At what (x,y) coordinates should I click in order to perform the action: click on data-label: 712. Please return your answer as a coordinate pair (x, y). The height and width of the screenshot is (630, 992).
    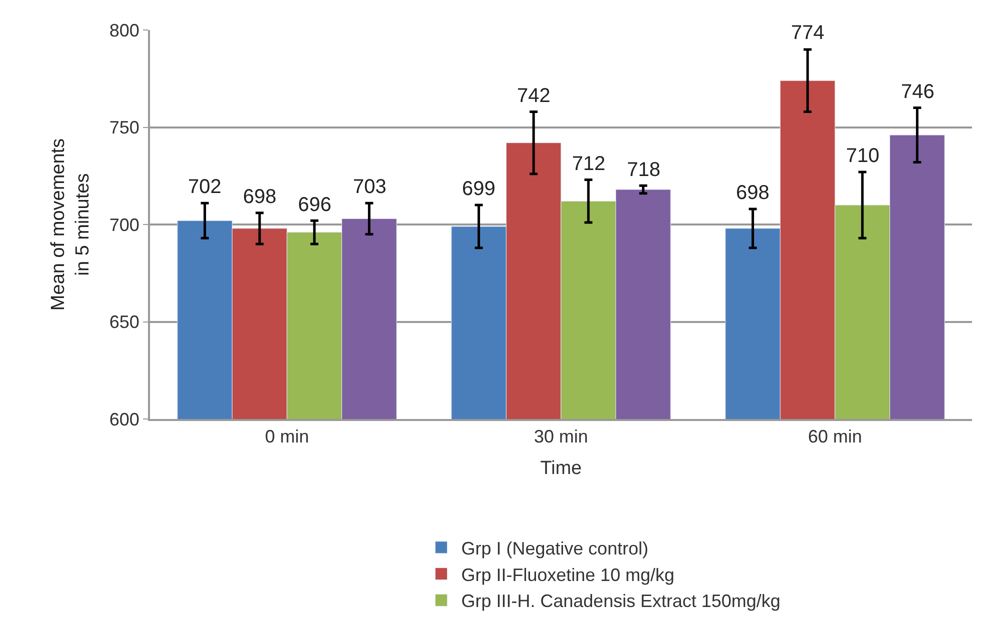
    Looking at the image, I should click on (589, 164).